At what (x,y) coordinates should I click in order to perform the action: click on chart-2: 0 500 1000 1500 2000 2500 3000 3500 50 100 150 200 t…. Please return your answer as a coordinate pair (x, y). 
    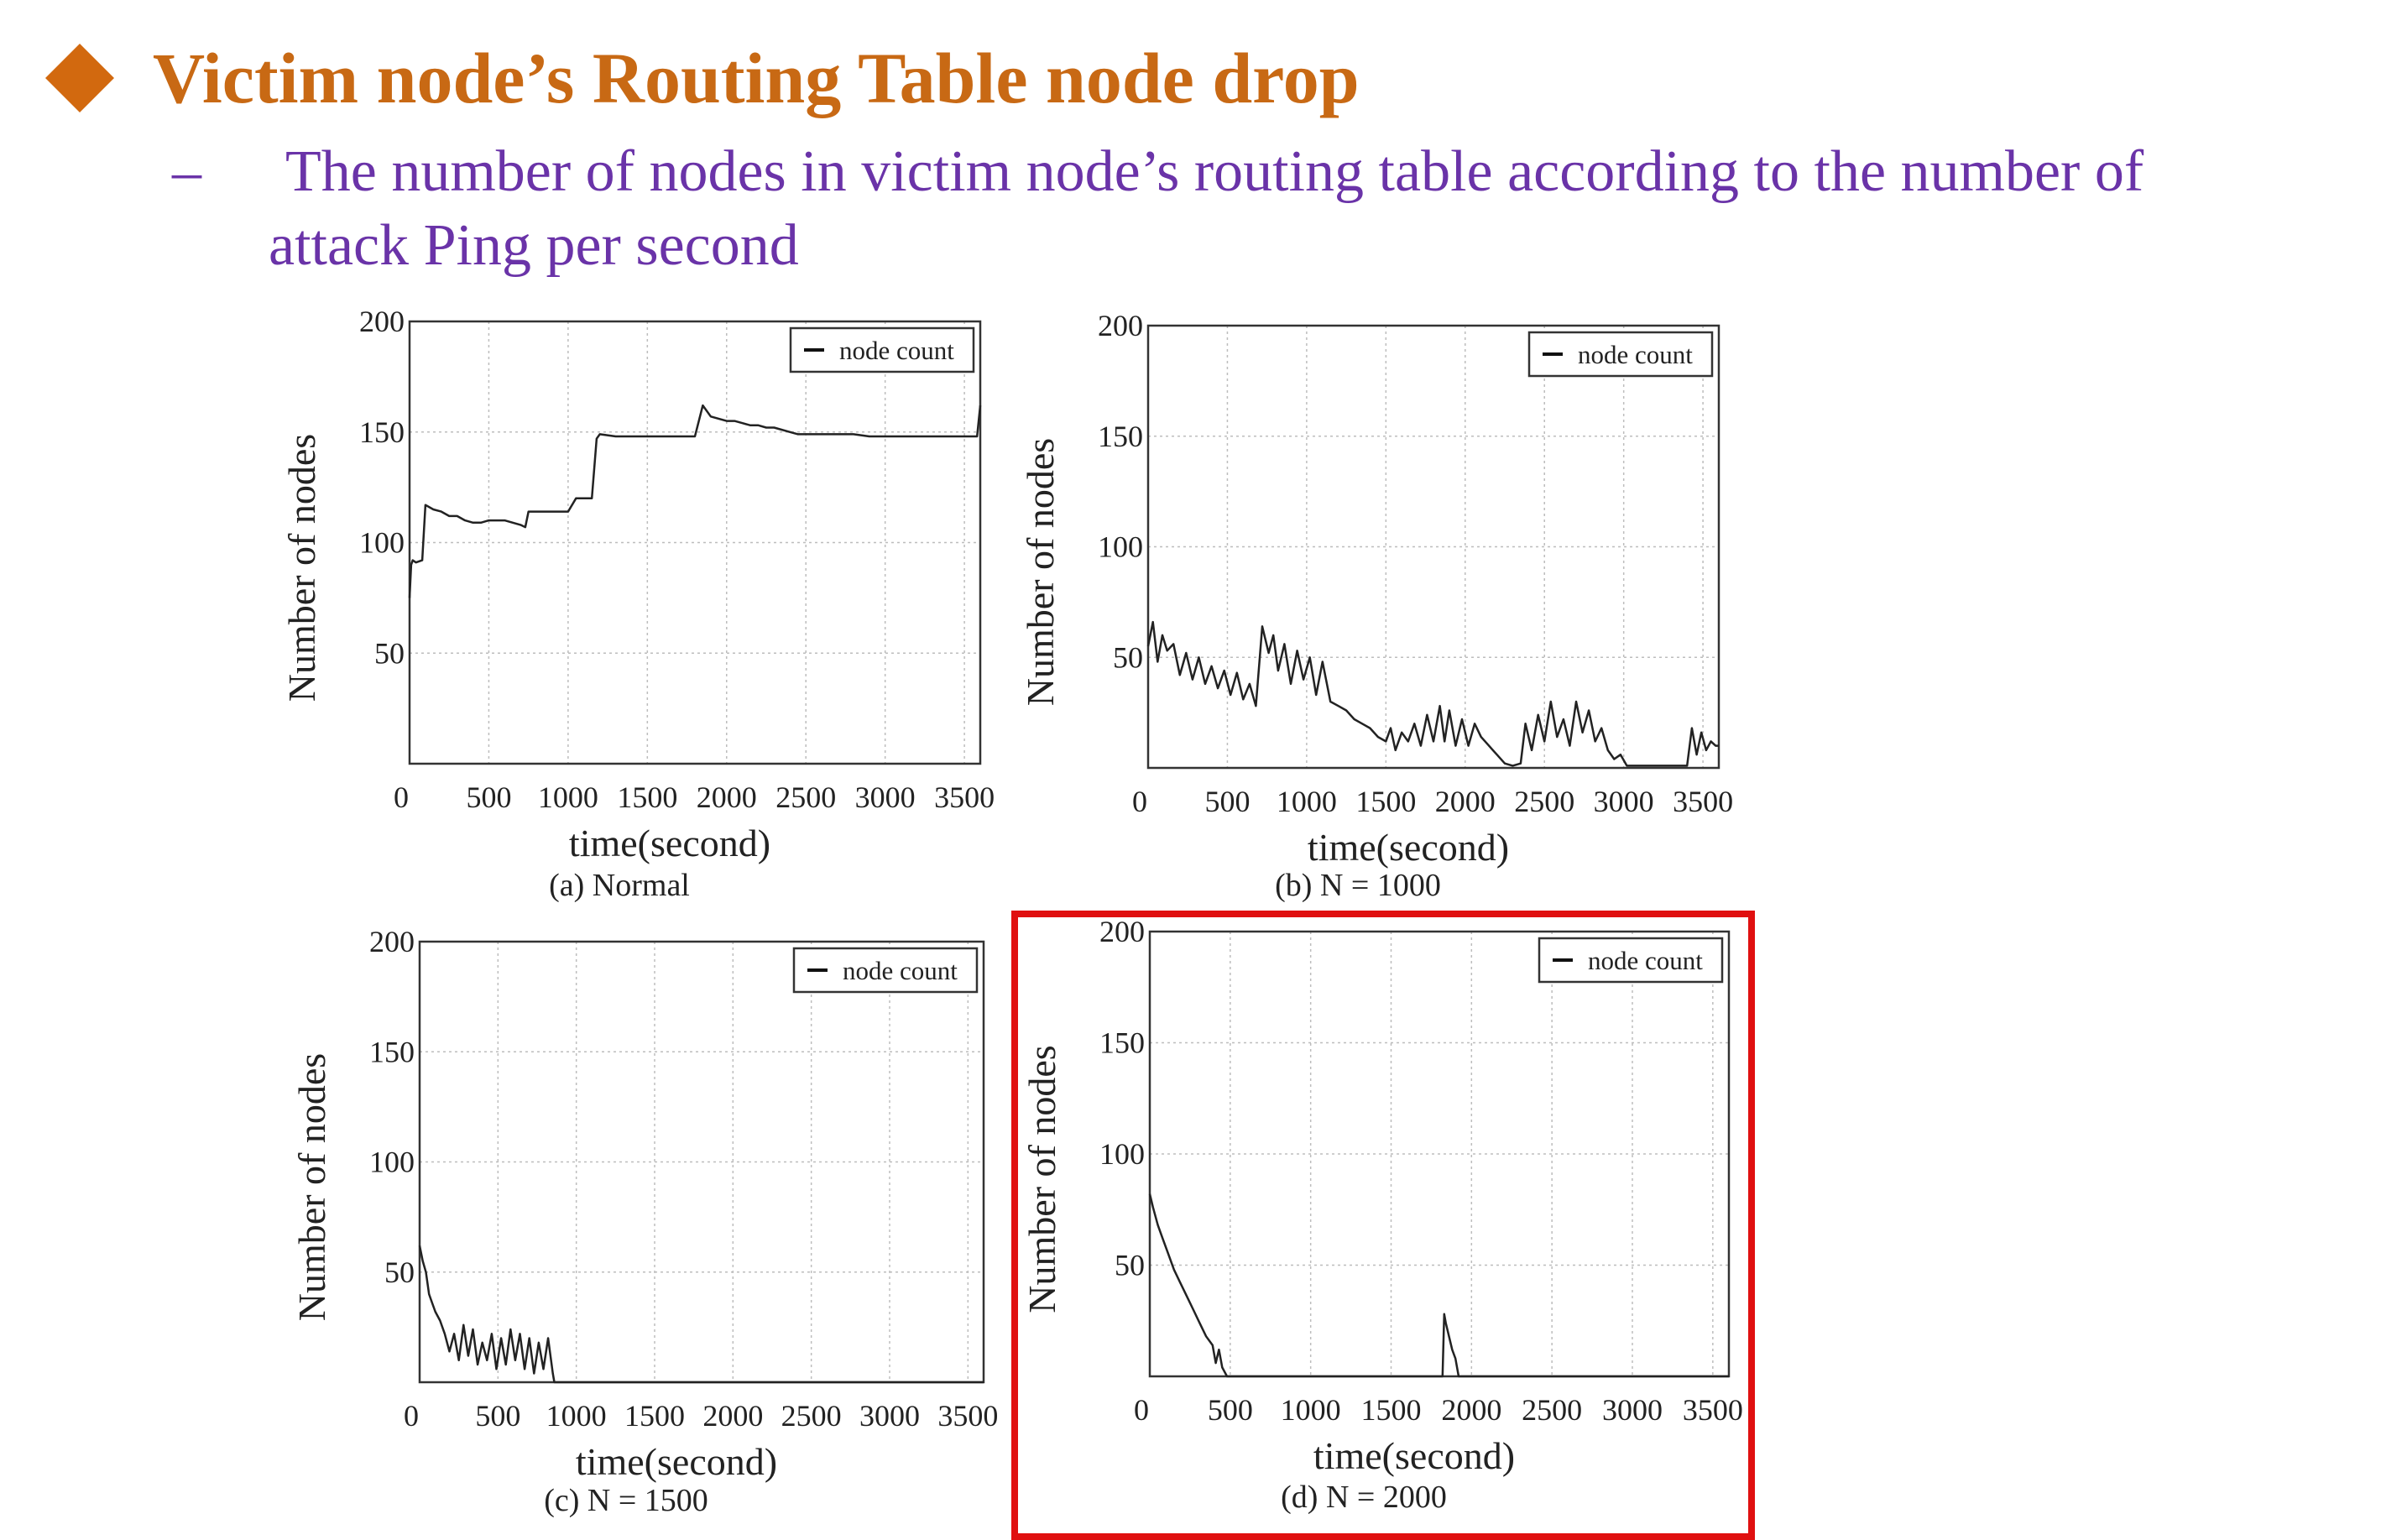
    Looking at the image, I should click on (1376, 606).